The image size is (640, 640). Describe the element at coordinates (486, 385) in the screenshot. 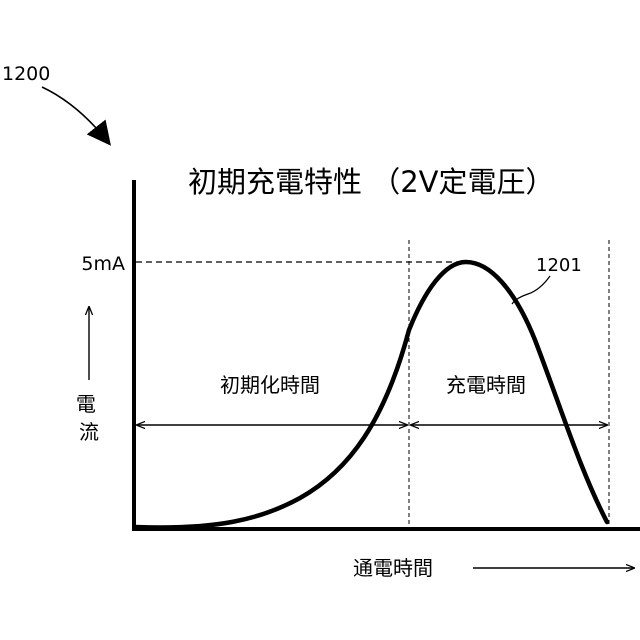

I see `charging-time-label: 充電時間` at that location.